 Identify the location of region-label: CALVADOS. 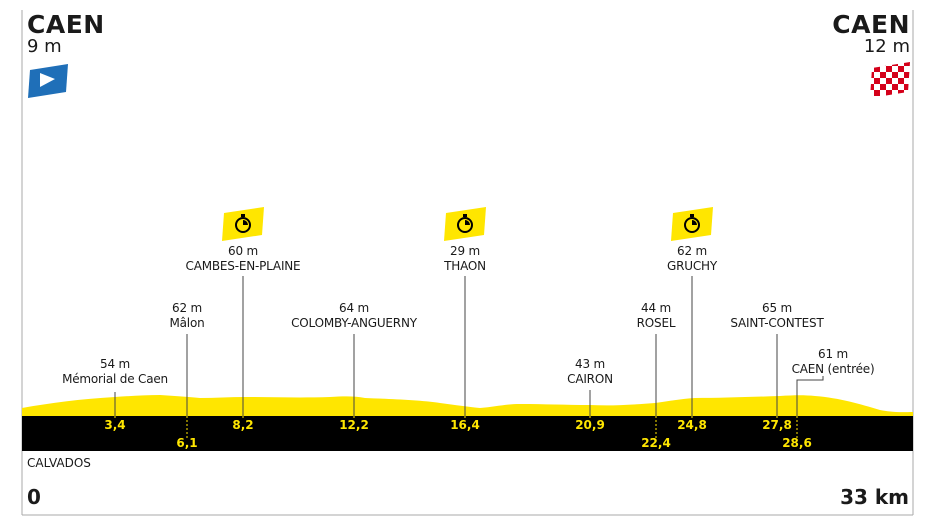
(59, 463).